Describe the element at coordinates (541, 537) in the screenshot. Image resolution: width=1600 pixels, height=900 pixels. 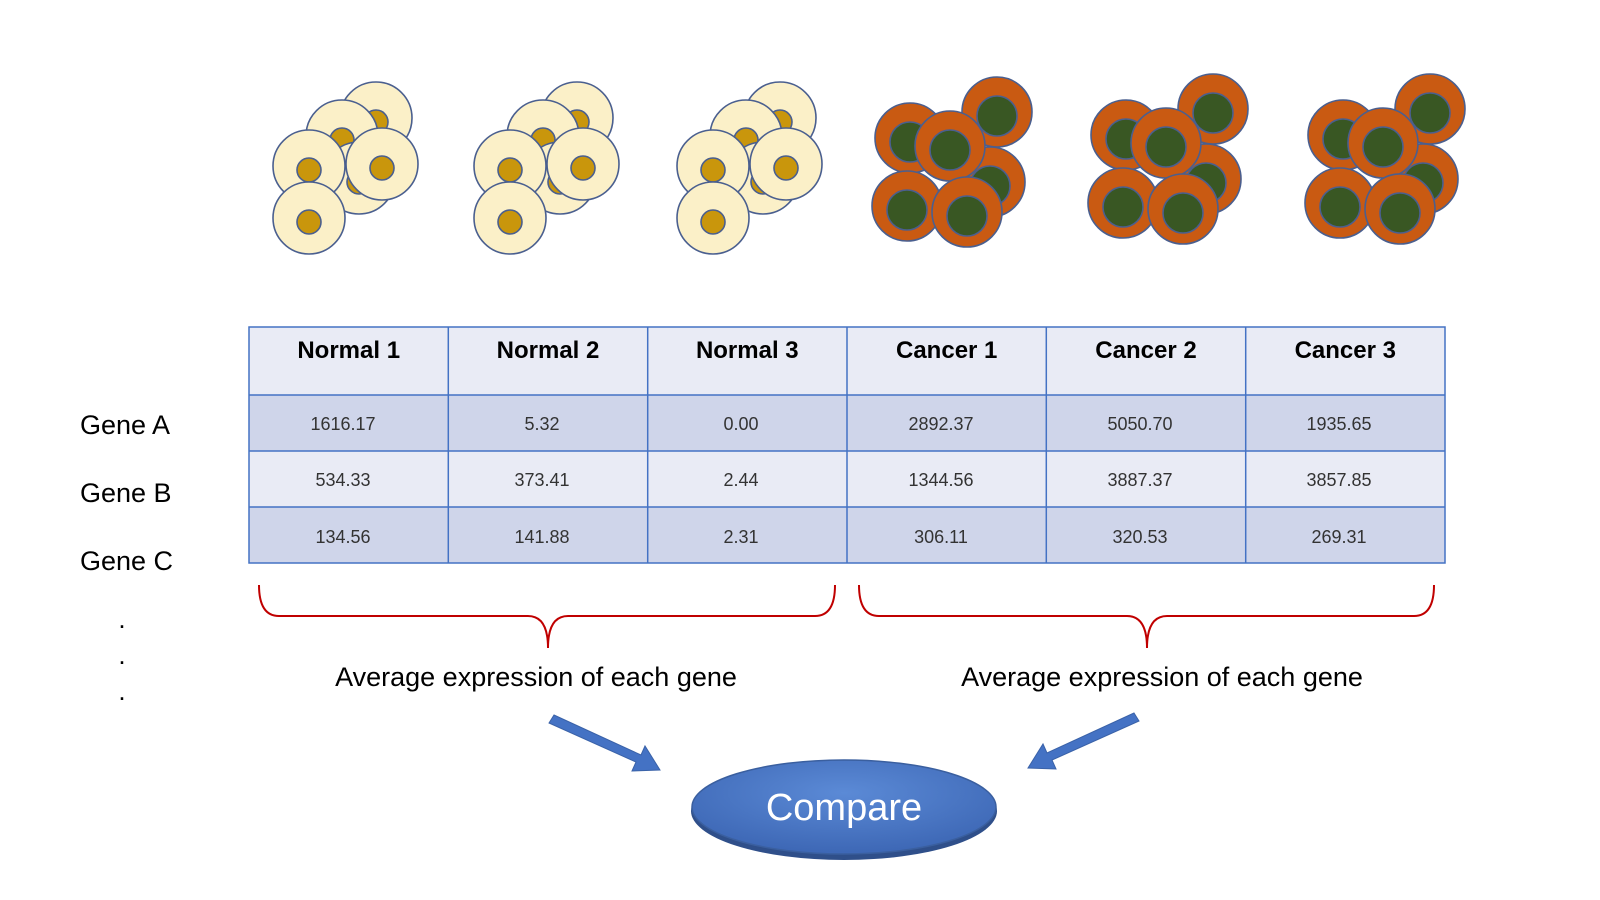
I see `table-cell: 141.88` at that location.